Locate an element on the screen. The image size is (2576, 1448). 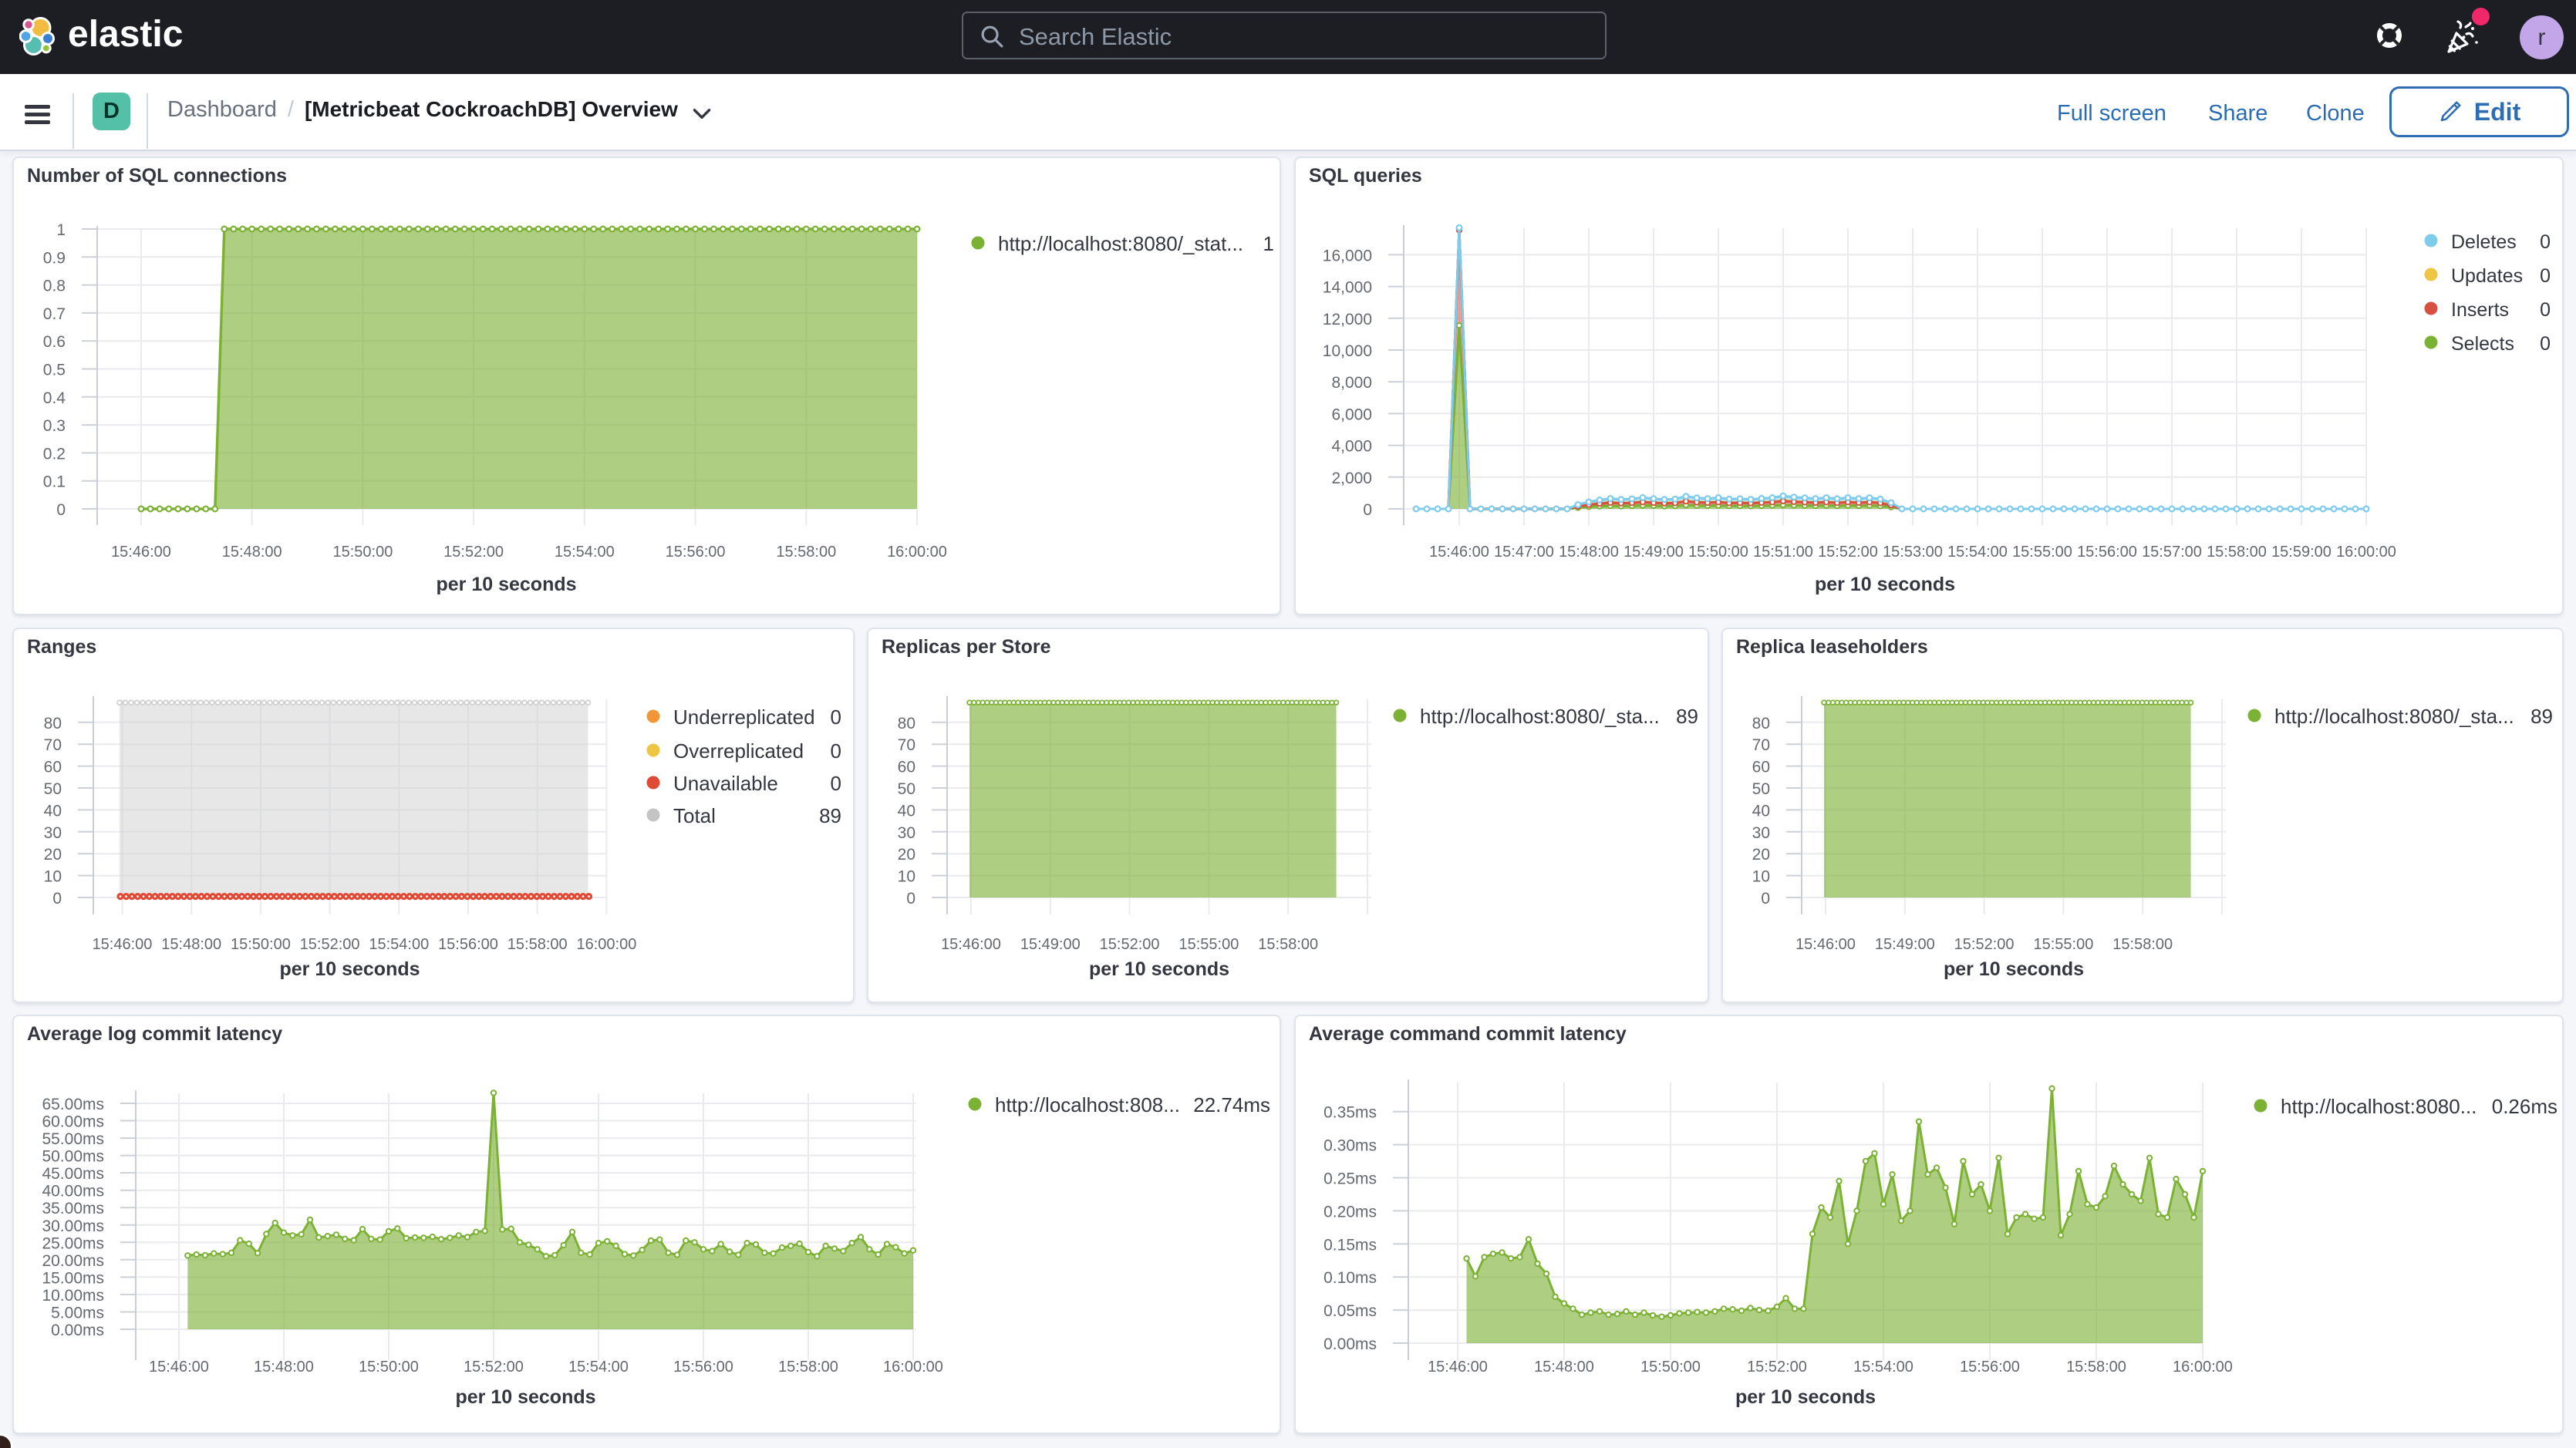
svg-text: 0.8 is located at coordinates (54, 286).